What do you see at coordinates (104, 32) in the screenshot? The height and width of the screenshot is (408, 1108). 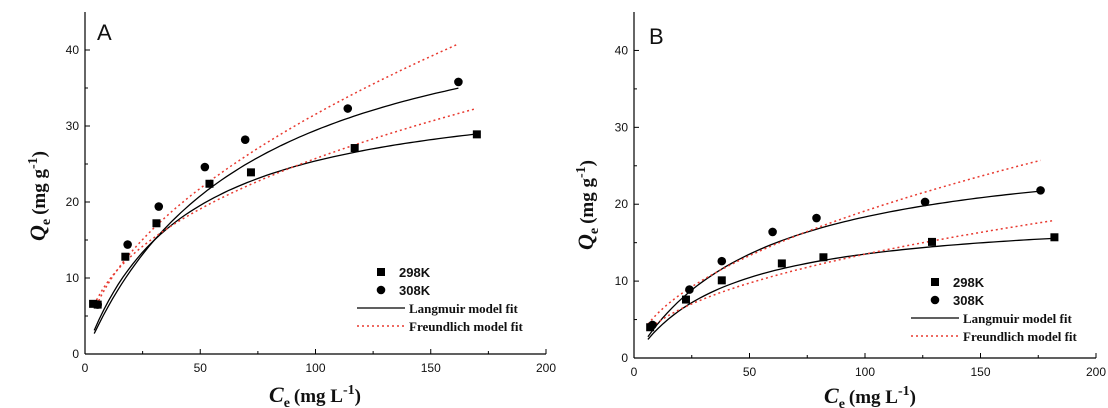 I see `panel-label: A` at bounding box center [104, 32].